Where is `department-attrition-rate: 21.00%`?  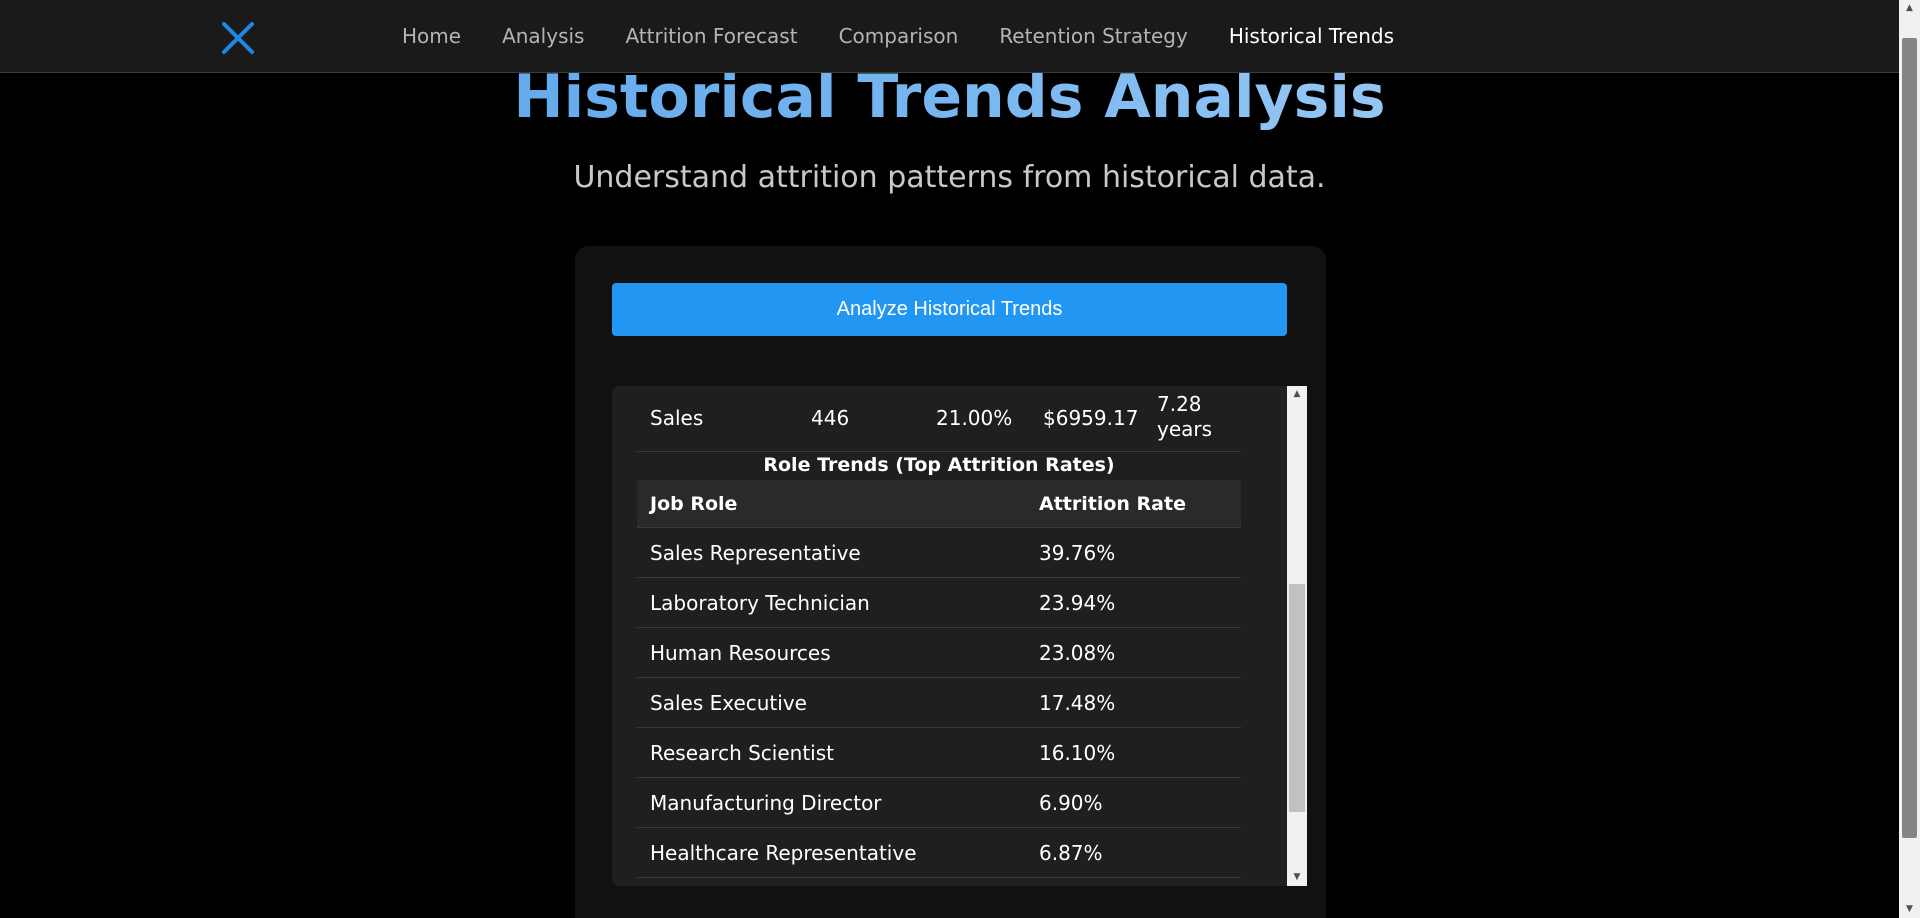 department-attrition-rate: 21.00% is located at coordinates (974, 418).